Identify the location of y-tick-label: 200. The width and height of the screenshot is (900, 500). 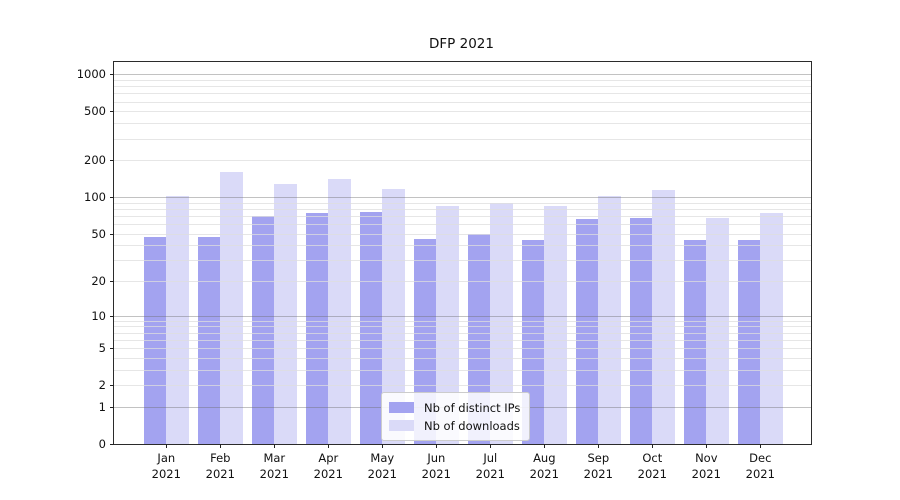
(95, 160).